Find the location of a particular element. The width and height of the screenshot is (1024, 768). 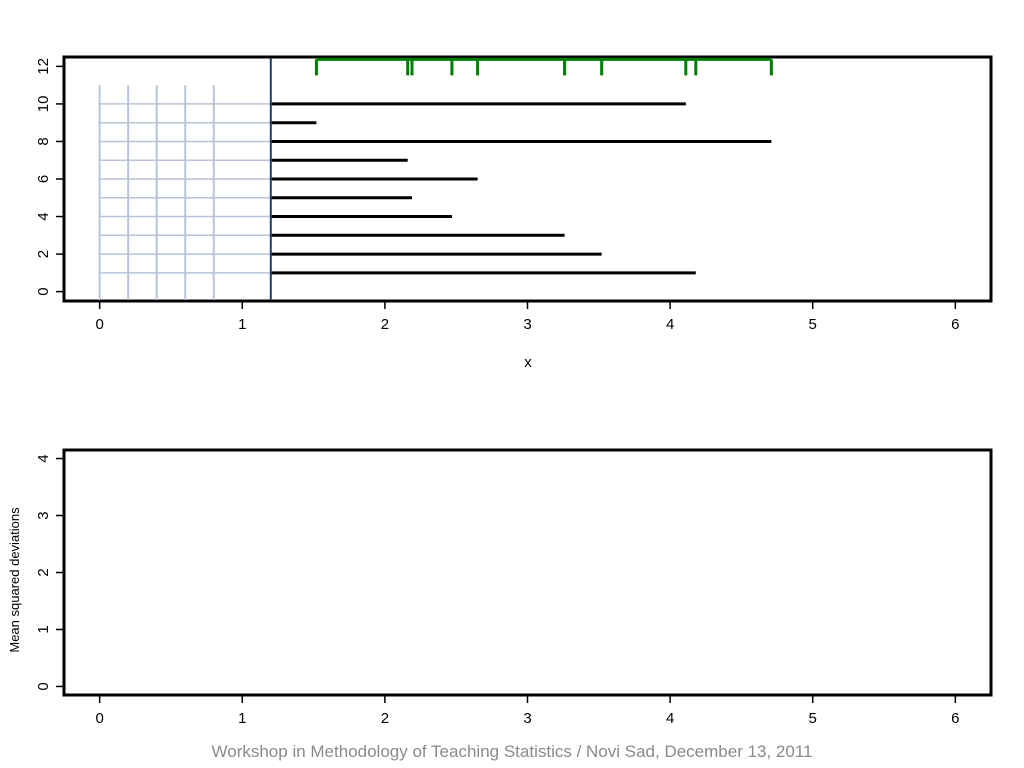

bottom-x-tick-label: 6 is located at coordinates (955, 718).